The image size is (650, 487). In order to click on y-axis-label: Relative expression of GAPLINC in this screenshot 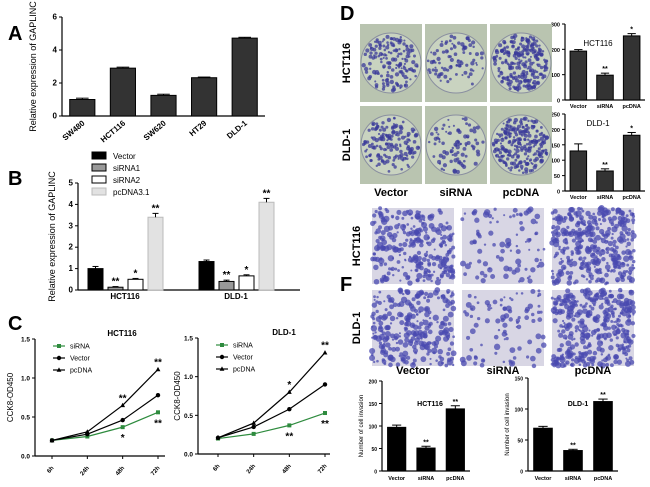, I will do `click(33, 66)`.